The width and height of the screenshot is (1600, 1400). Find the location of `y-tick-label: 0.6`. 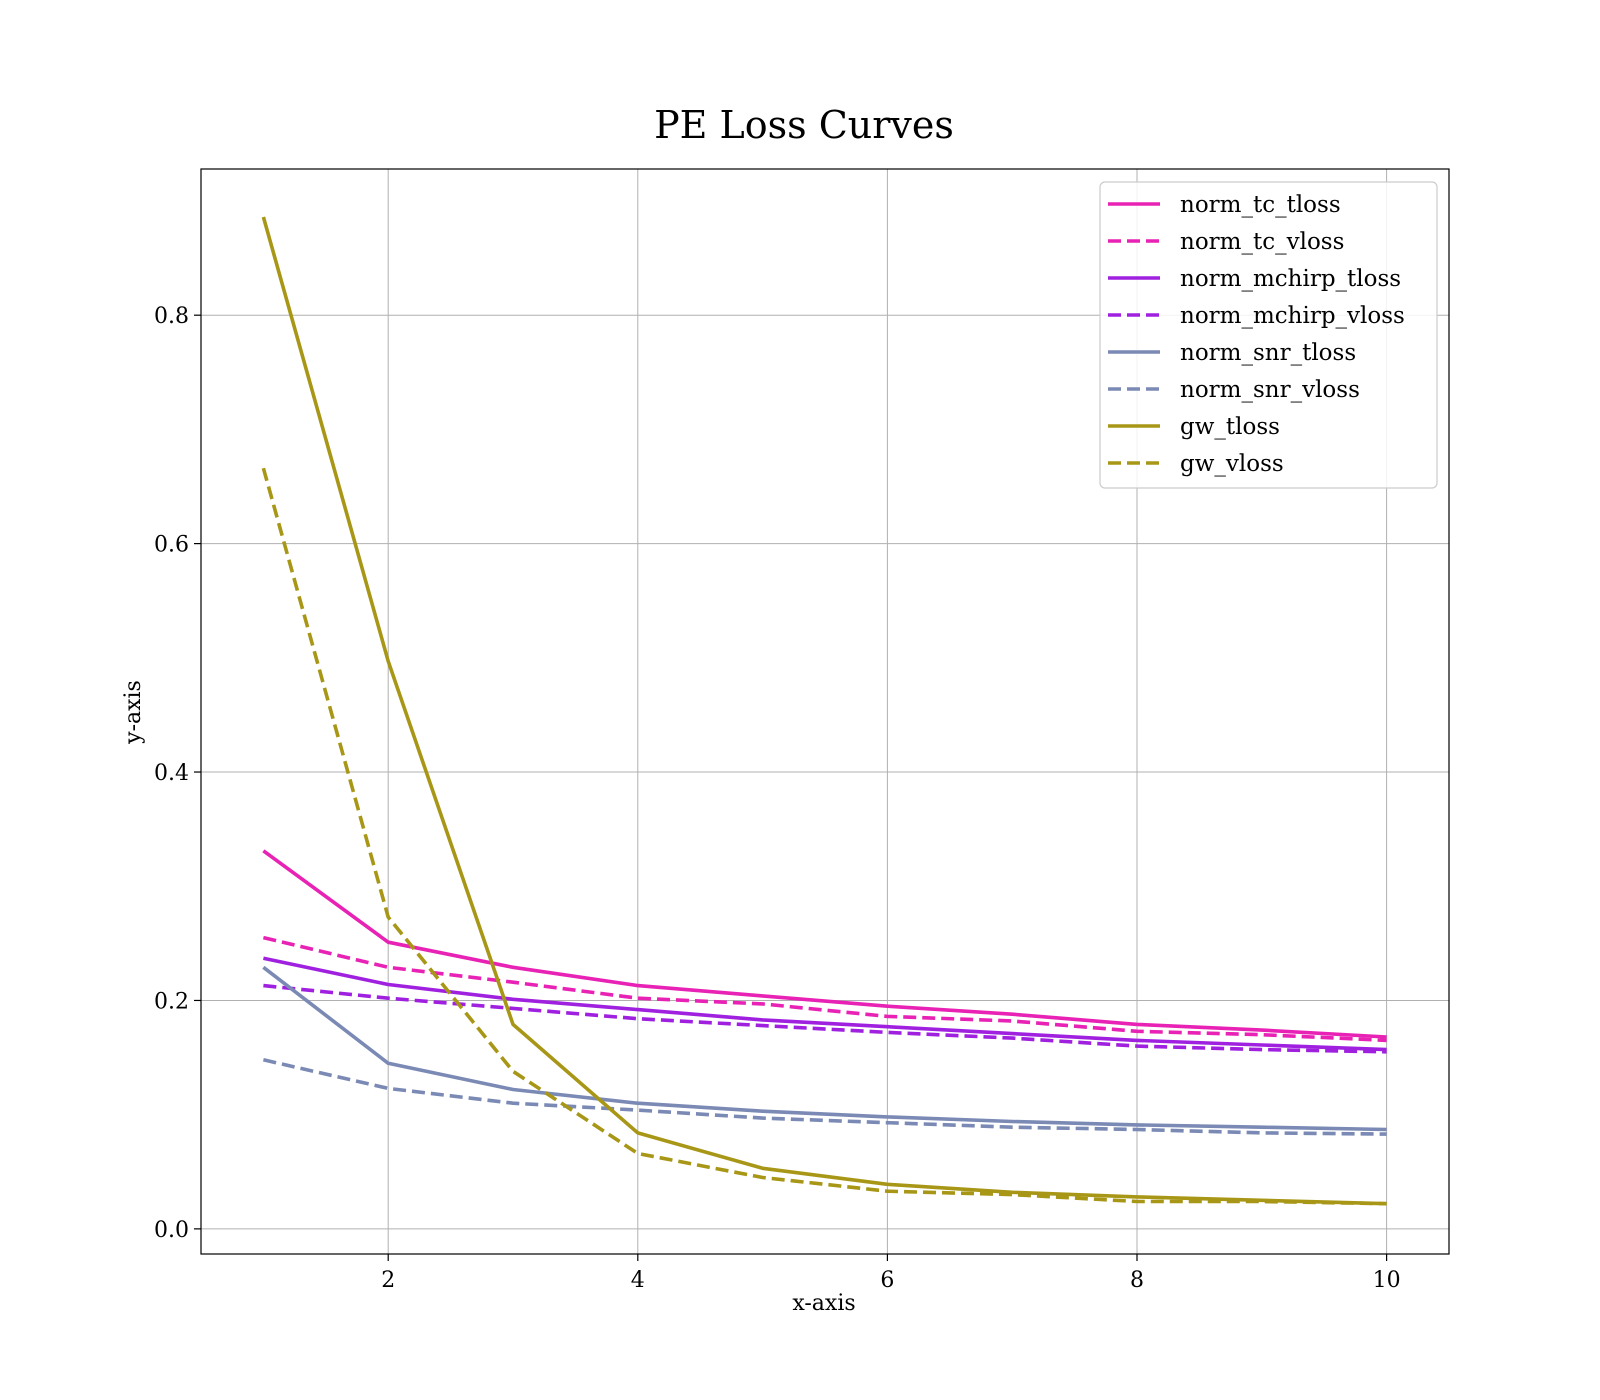

y-tick-label: 0.6 is located at coordinates (171, 545).